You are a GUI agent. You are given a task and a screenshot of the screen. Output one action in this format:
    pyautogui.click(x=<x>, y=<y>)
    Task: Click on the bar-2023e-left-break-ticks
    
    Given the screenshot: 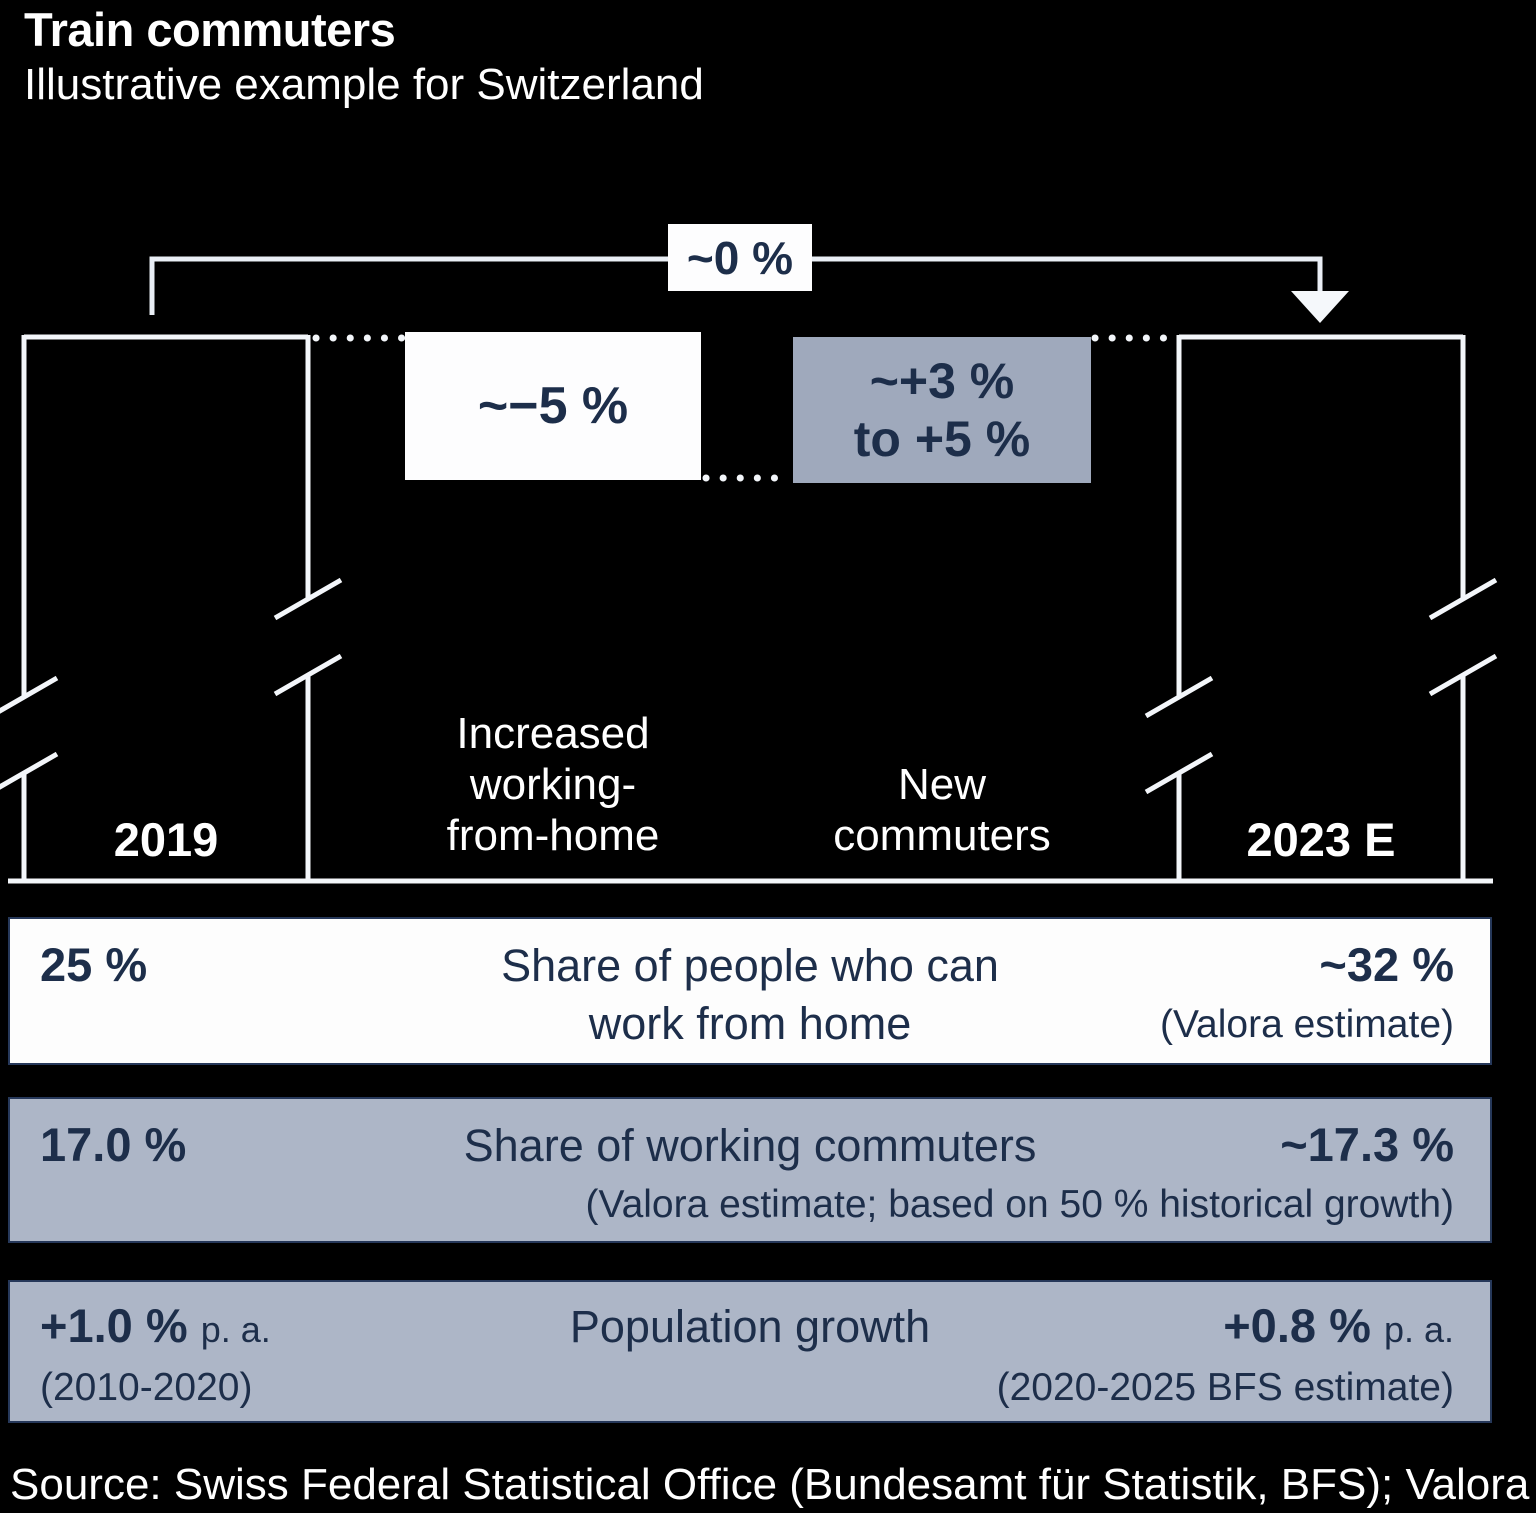 What is the action you would take?
    pyautogui.click(x=1179, y=735)
    